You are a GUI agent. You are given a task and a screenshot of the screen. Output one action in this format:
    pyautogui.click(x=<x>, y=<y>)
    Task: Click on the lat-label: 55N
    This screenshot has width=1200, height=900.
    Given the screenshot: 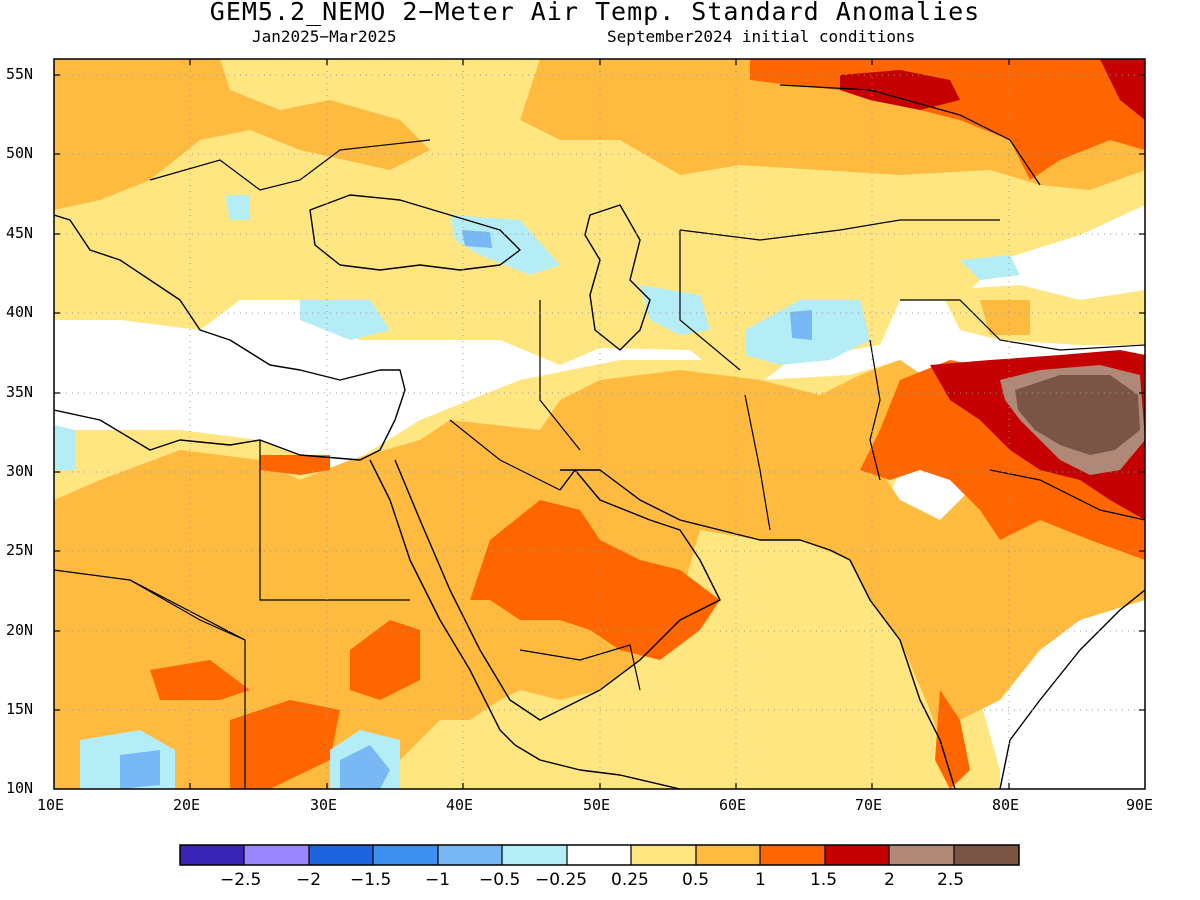 What is the action you would take?
    pyautogui.click(x=20, y=74)
    